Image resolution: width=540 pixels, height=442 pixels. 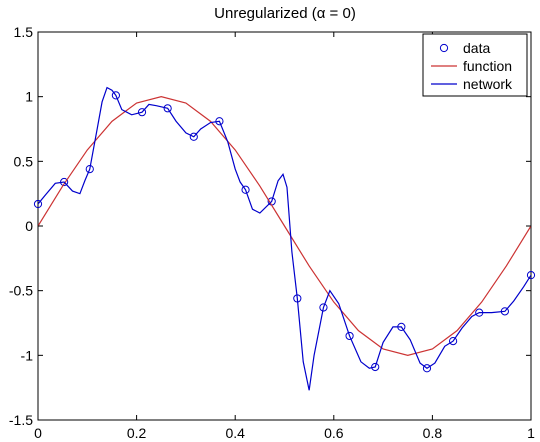 What do you see at coordinates (24, 32) in the screenshot?
I see `y-tick-label: 1.5` at bounding box center [24, 32].